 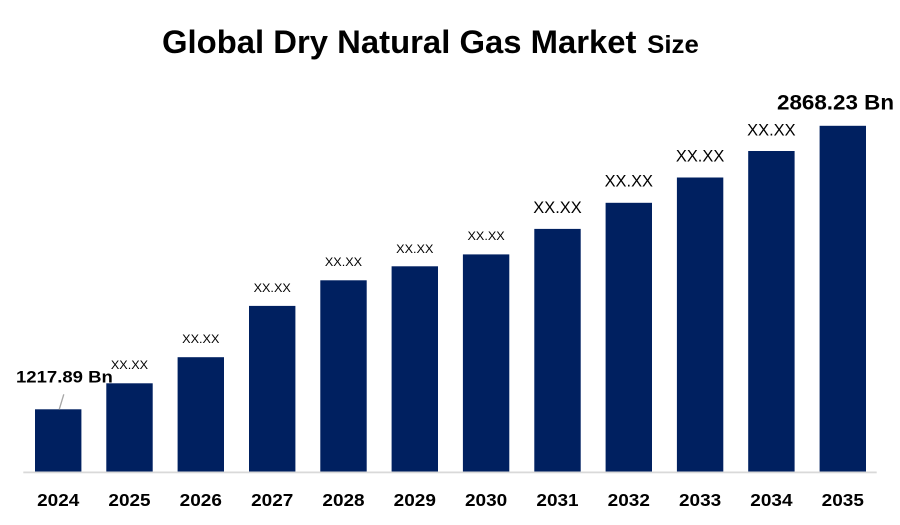 What do you see at coordinates (58, 500) in the screenshot?
I see `svg-text: 2024` at bounding box center [58, 500].